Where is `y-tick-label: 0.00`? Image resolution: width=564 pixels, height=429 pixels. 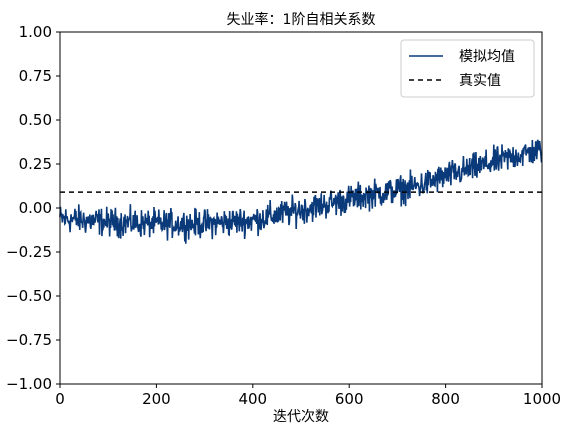
y-tick-label: 0.00 is located at coordinates (35, 208).